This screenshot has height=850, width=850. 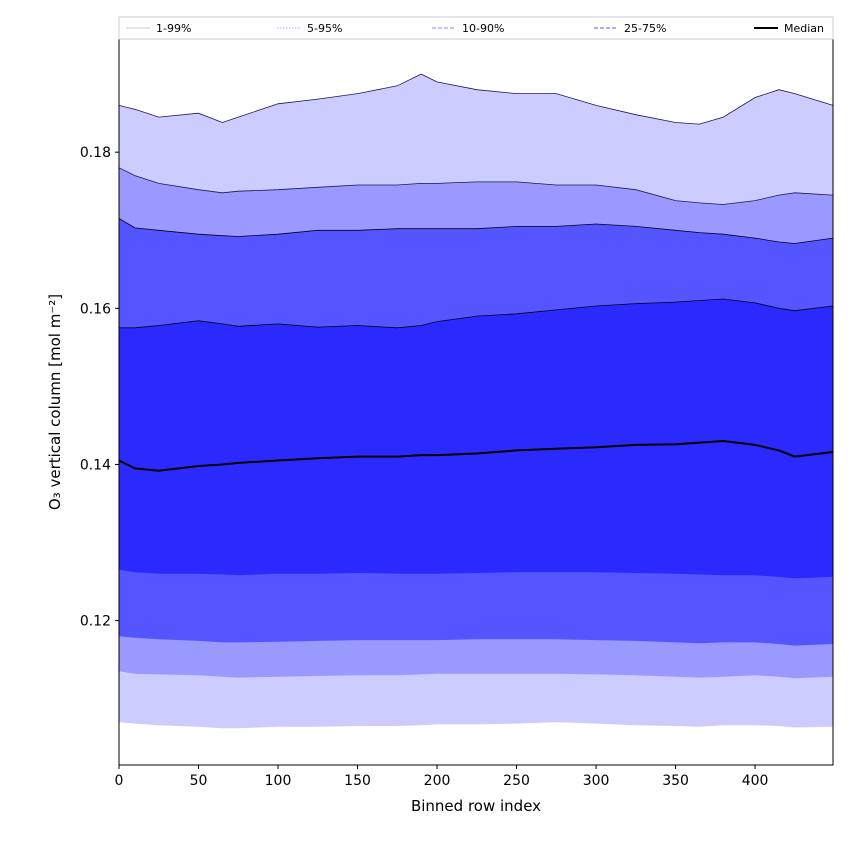 I want to click on x-axis-label: Binned row index, so click(x=476, y=806).